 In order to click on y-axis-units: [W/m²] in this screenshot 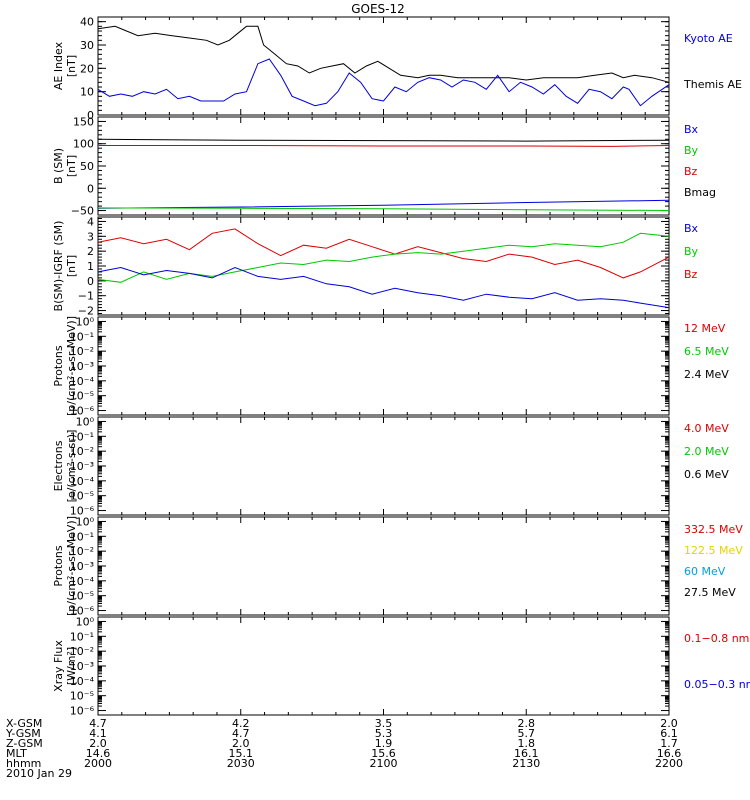, I will do `click(71, 666)`.